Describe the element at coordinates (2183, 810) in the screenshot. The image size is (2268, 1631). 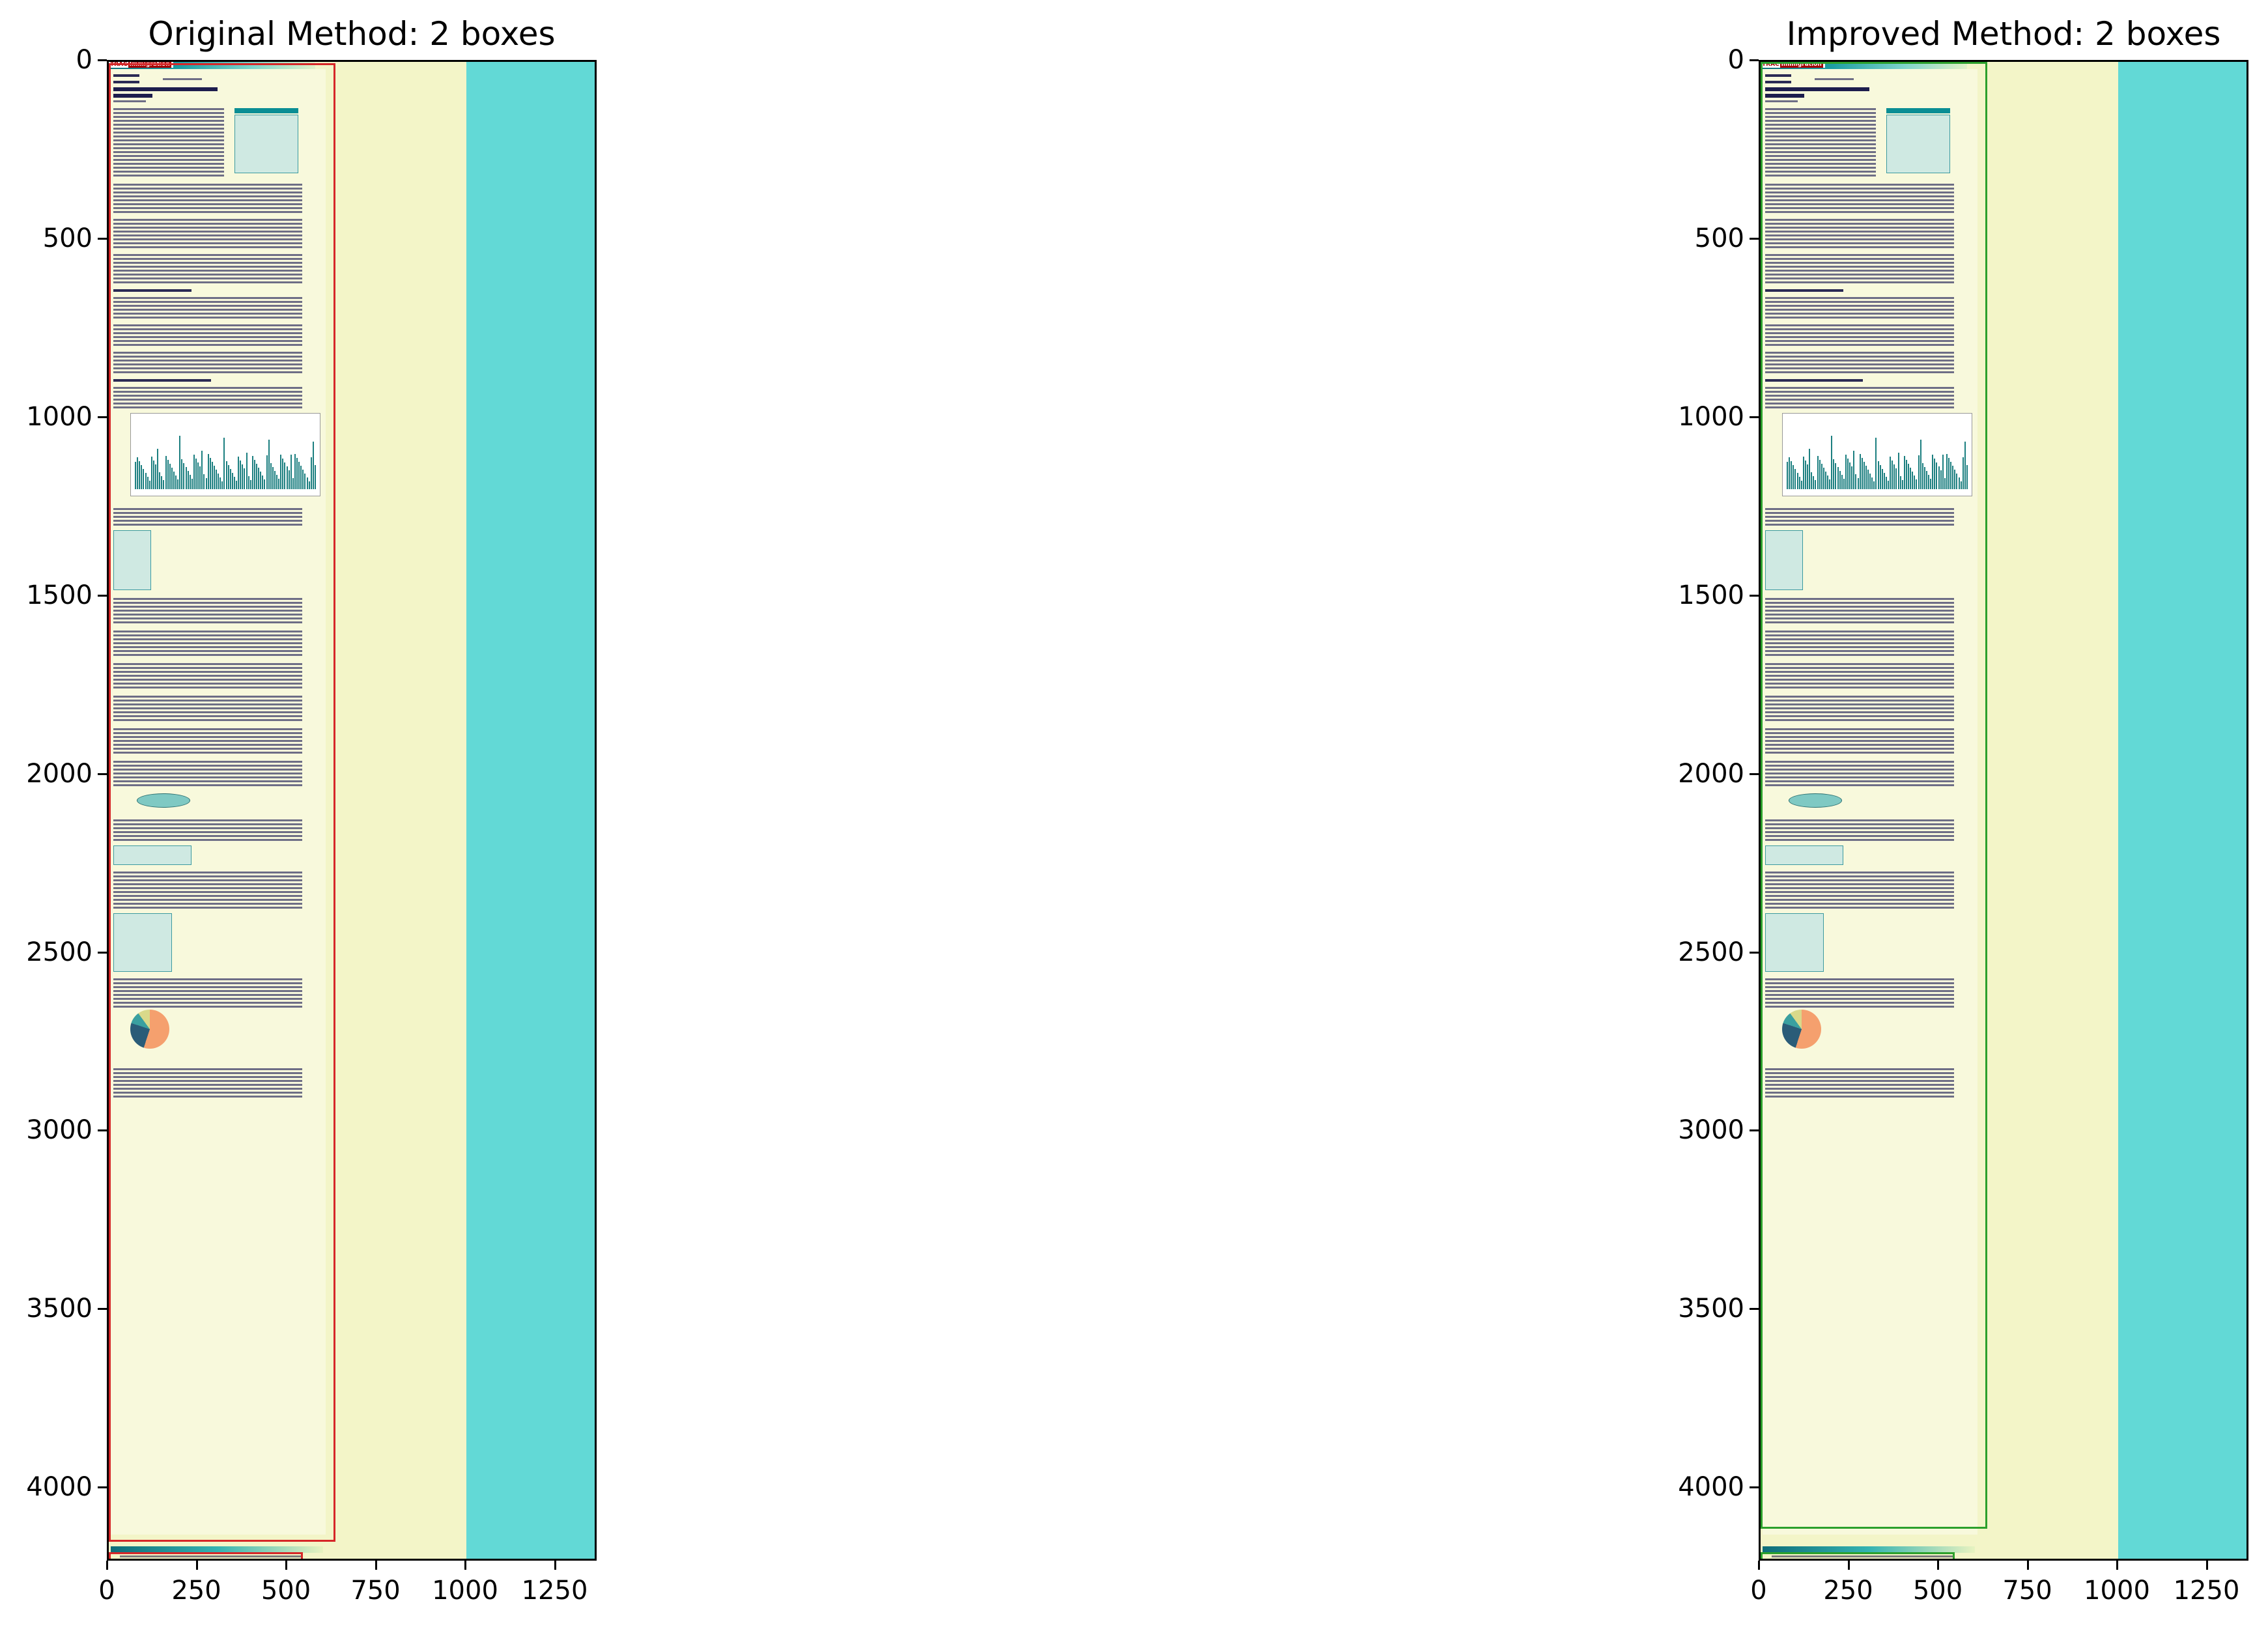
I see `cyan-margin` at that location.